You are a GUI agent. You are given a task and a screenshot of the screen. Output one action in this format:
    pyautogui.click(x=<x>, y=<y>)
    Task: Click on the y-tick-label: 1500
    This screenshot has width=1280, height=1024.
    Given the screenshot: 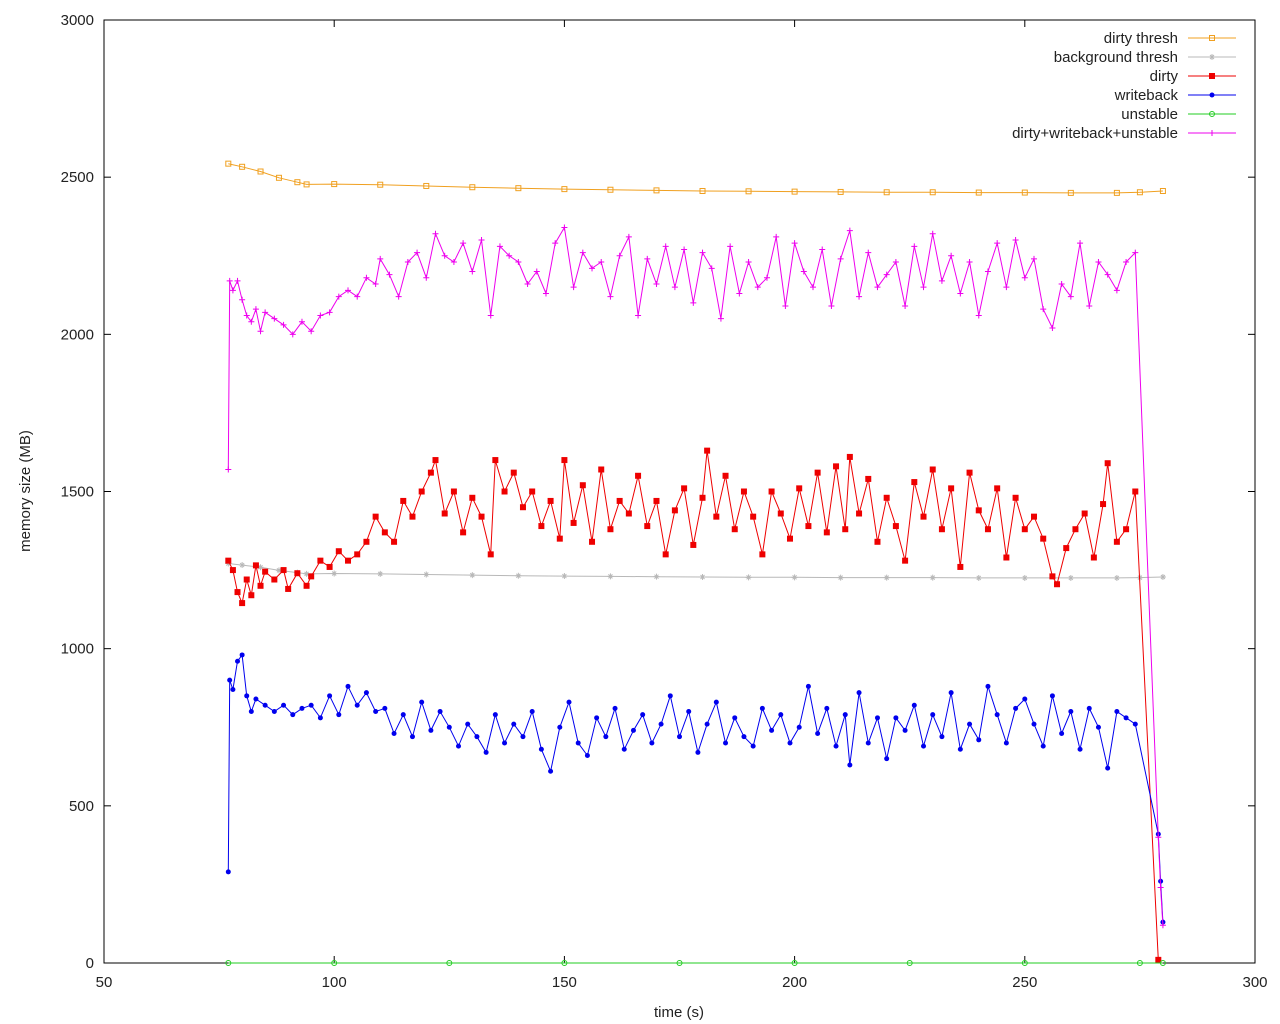 What is the action you would take?
    pyautogui.click(x=77, y=492)
    